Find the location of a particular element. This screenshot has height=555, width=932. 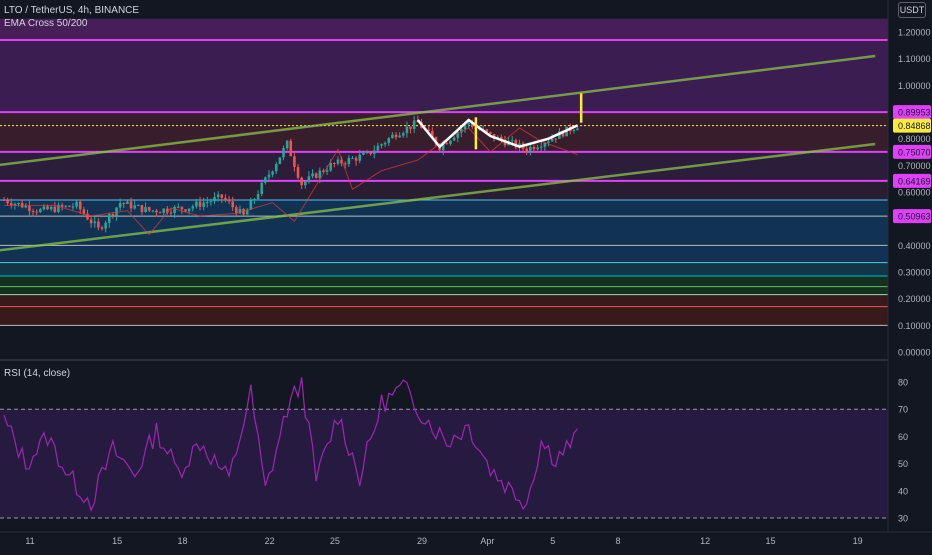

rsi-tick-label: 40 is located at coordinates (903, 491).